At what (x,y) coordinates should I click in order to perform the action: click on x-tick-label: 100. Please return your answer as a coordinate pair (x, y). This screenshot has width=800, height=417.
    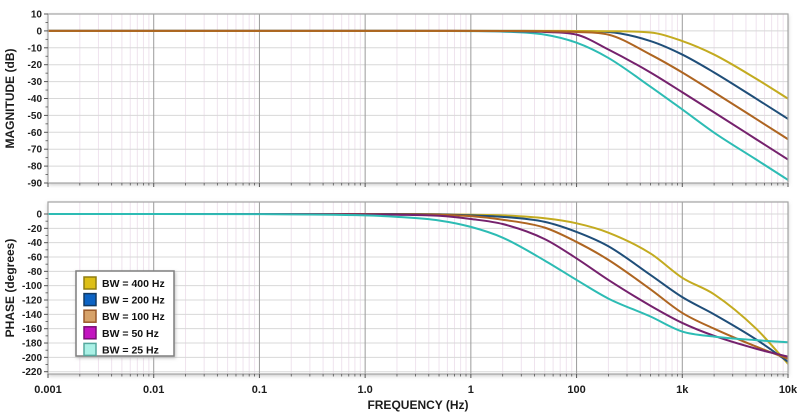
    Looking at the image, I should click on (576, 390).